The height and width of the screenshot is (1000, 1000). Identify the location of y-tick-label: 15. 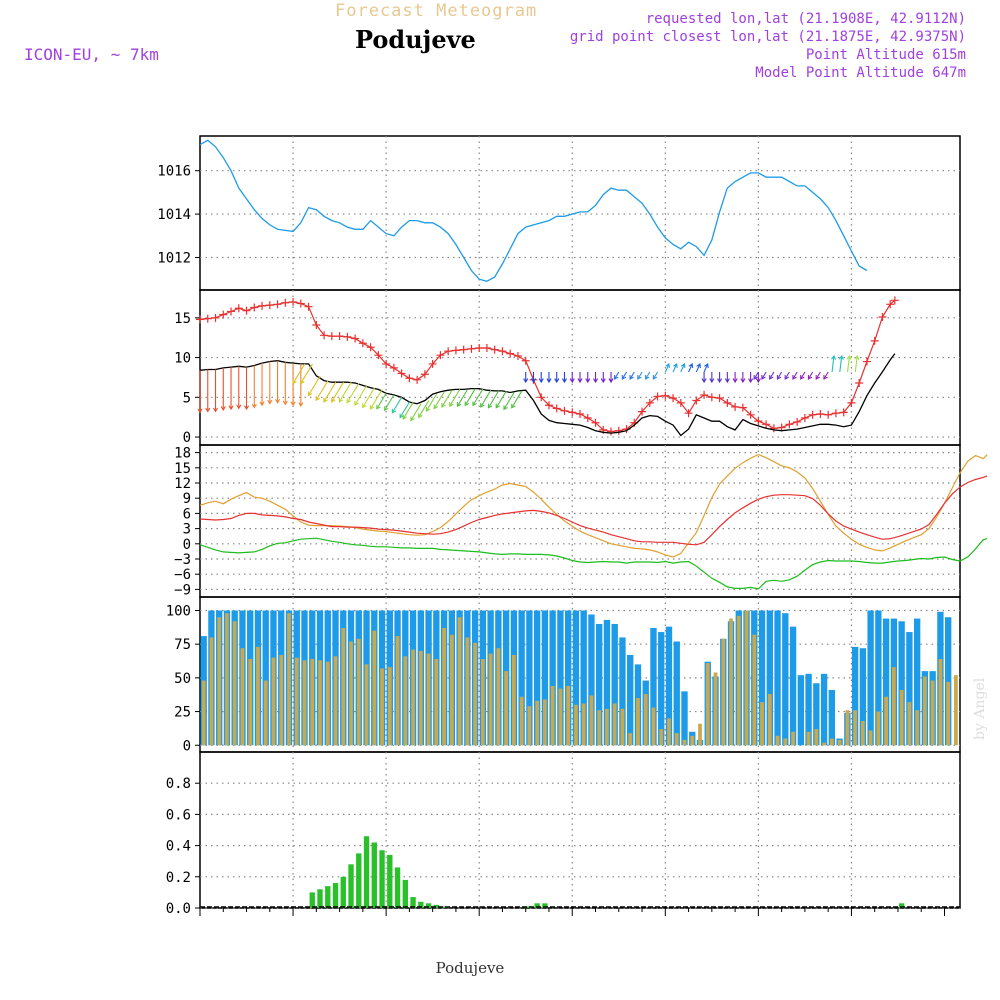
(182, 319).